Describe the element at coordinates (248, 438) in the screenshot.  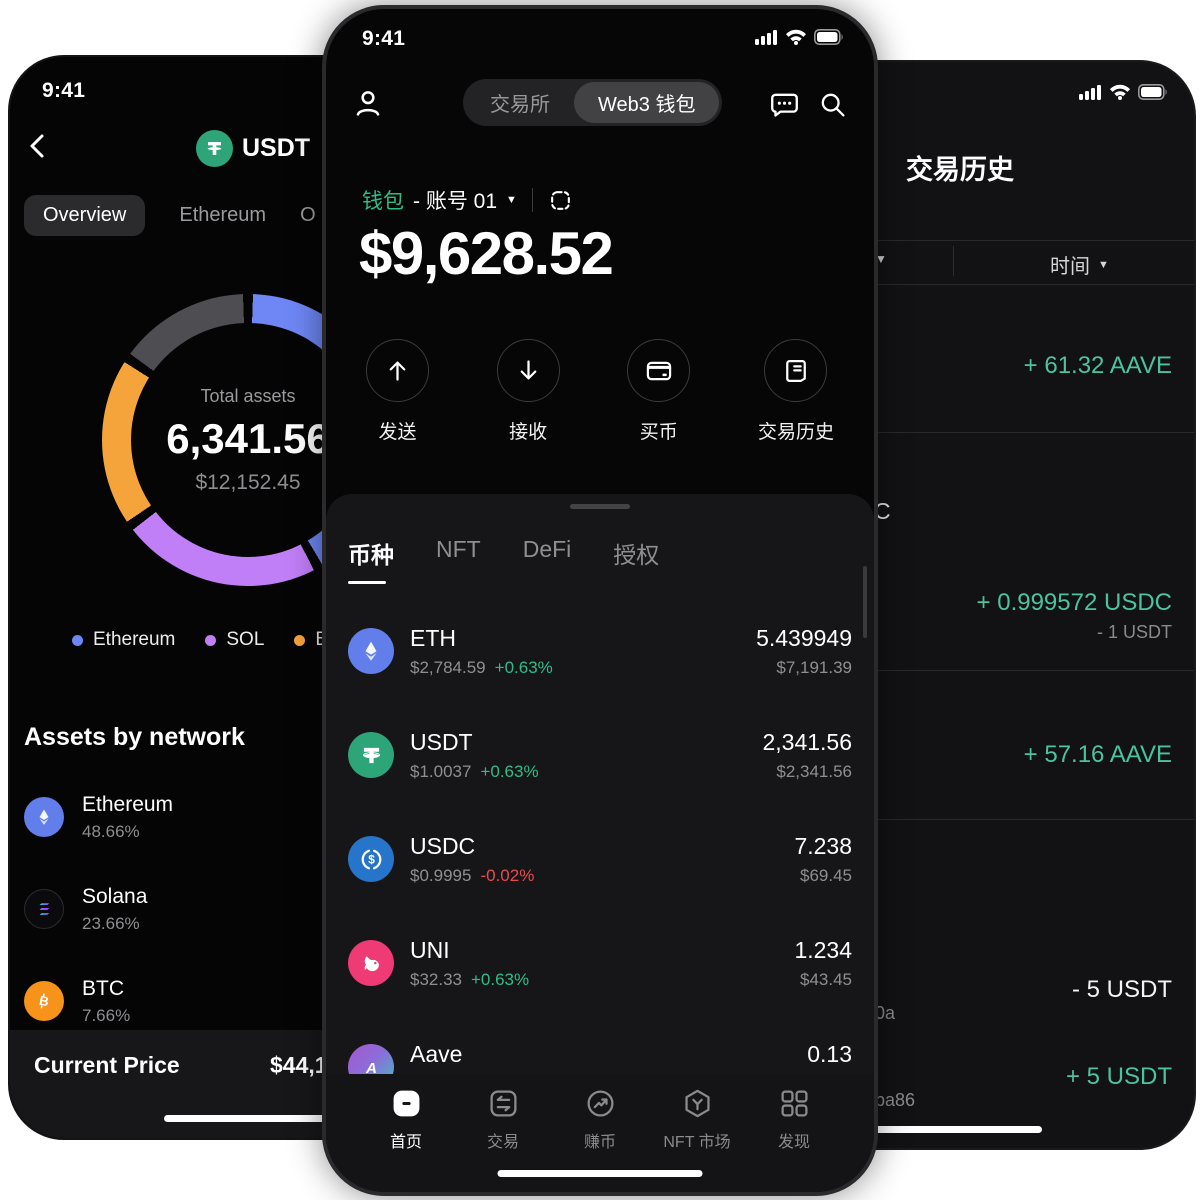
I see `total-assets-value: 6,341.56` at that location.